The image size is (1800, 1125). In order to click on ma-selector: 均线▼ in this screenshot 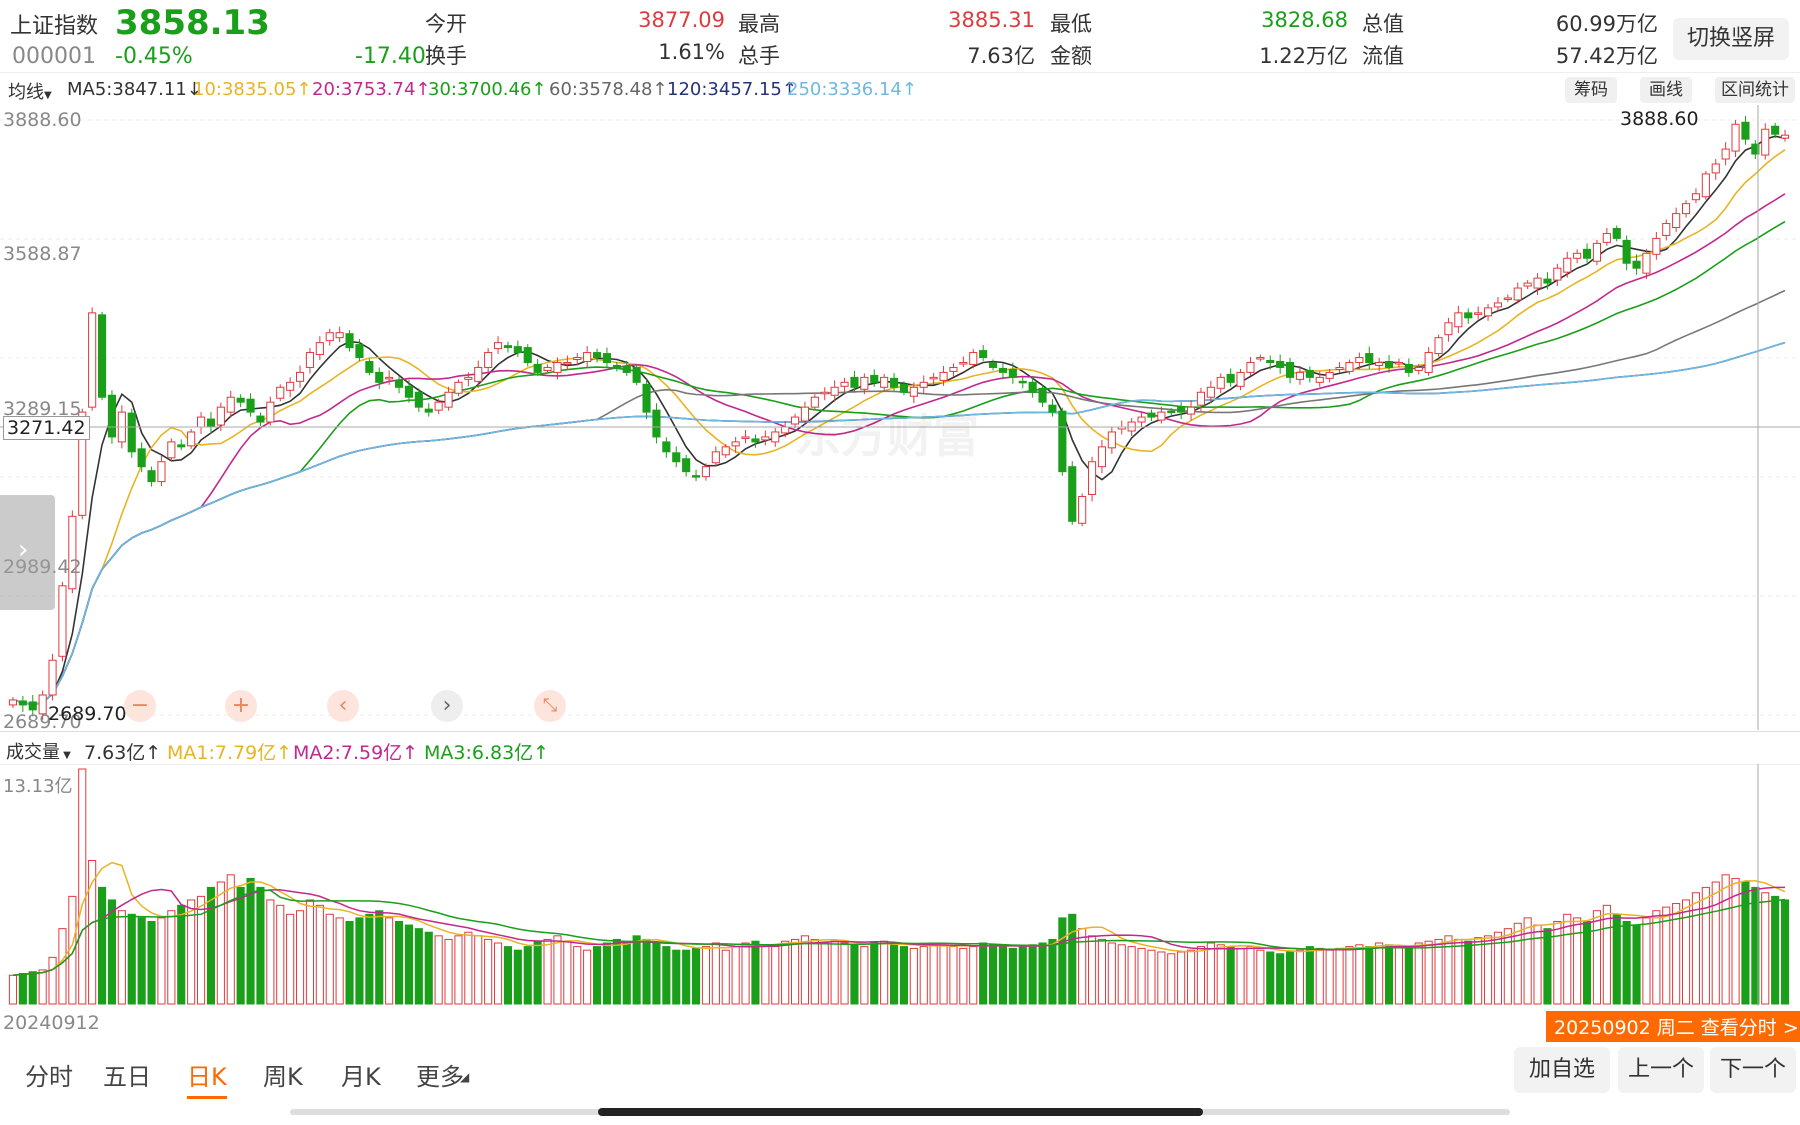, I will do `click(30, 91)`.